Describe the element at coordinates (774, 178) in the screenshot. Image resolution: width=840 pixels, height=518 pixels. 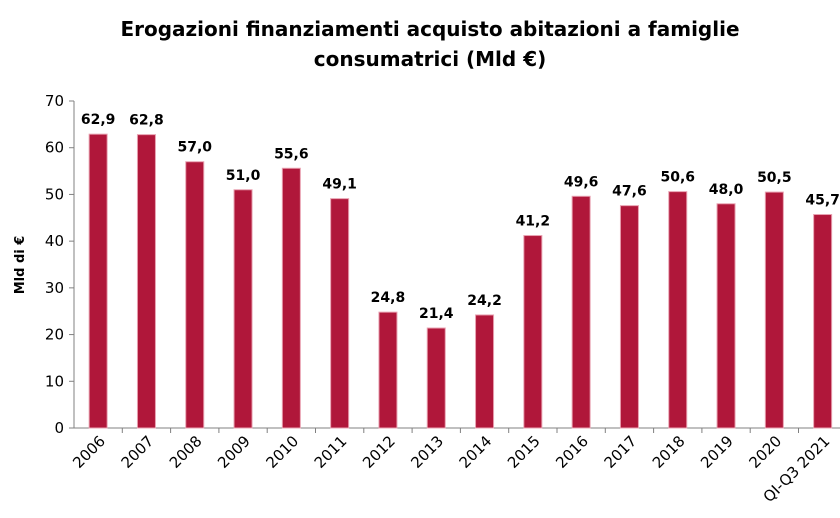
I see `data-label: 50,5` at that location.